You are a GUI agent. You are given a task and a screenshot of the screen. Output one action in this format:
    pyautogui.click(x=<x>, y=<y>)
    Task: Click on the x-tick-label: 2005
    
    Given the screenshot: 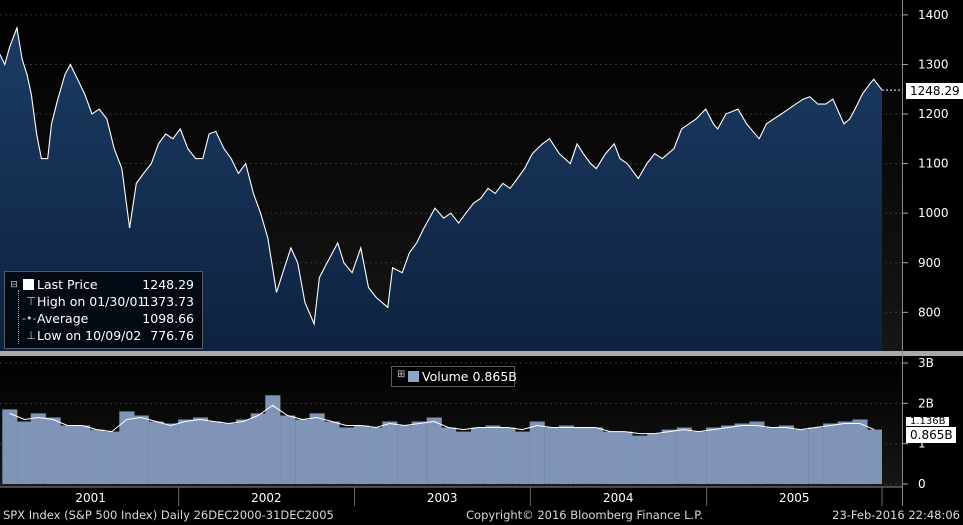 What is the action you would take?
    pyautogui.click(x=794, y=498)
    